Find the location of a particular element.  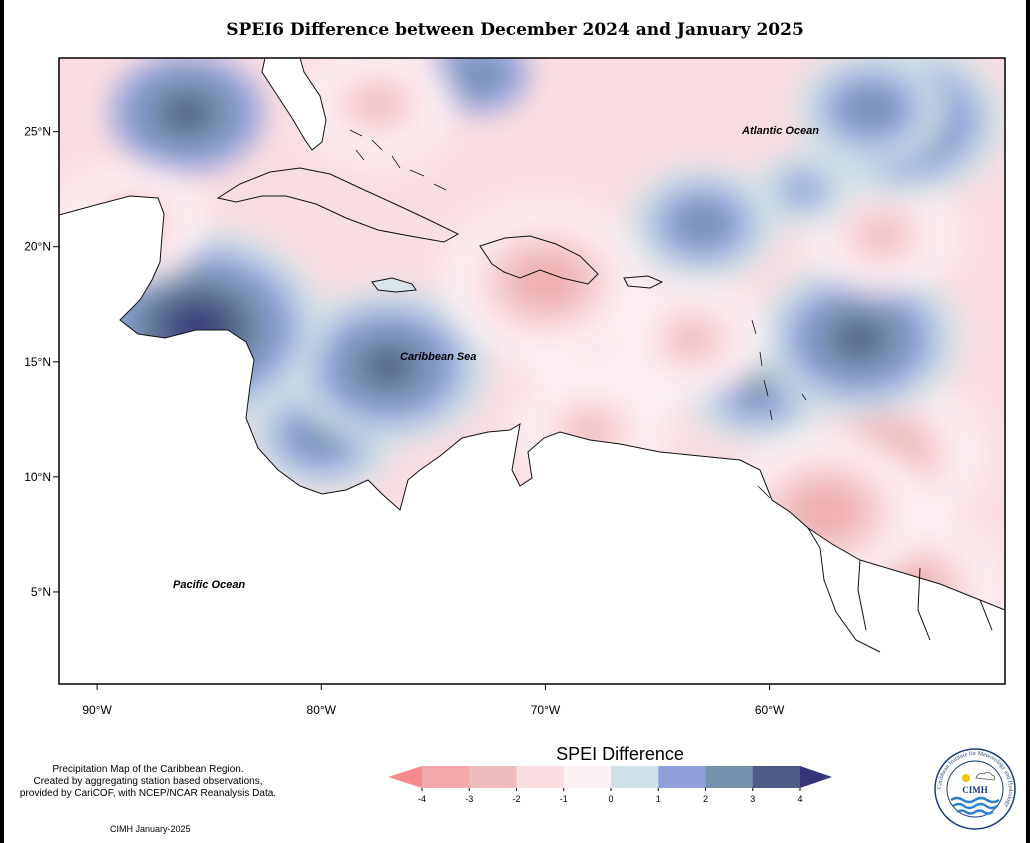

legend-tick-label: -1 is located at coordinates (564, 799).